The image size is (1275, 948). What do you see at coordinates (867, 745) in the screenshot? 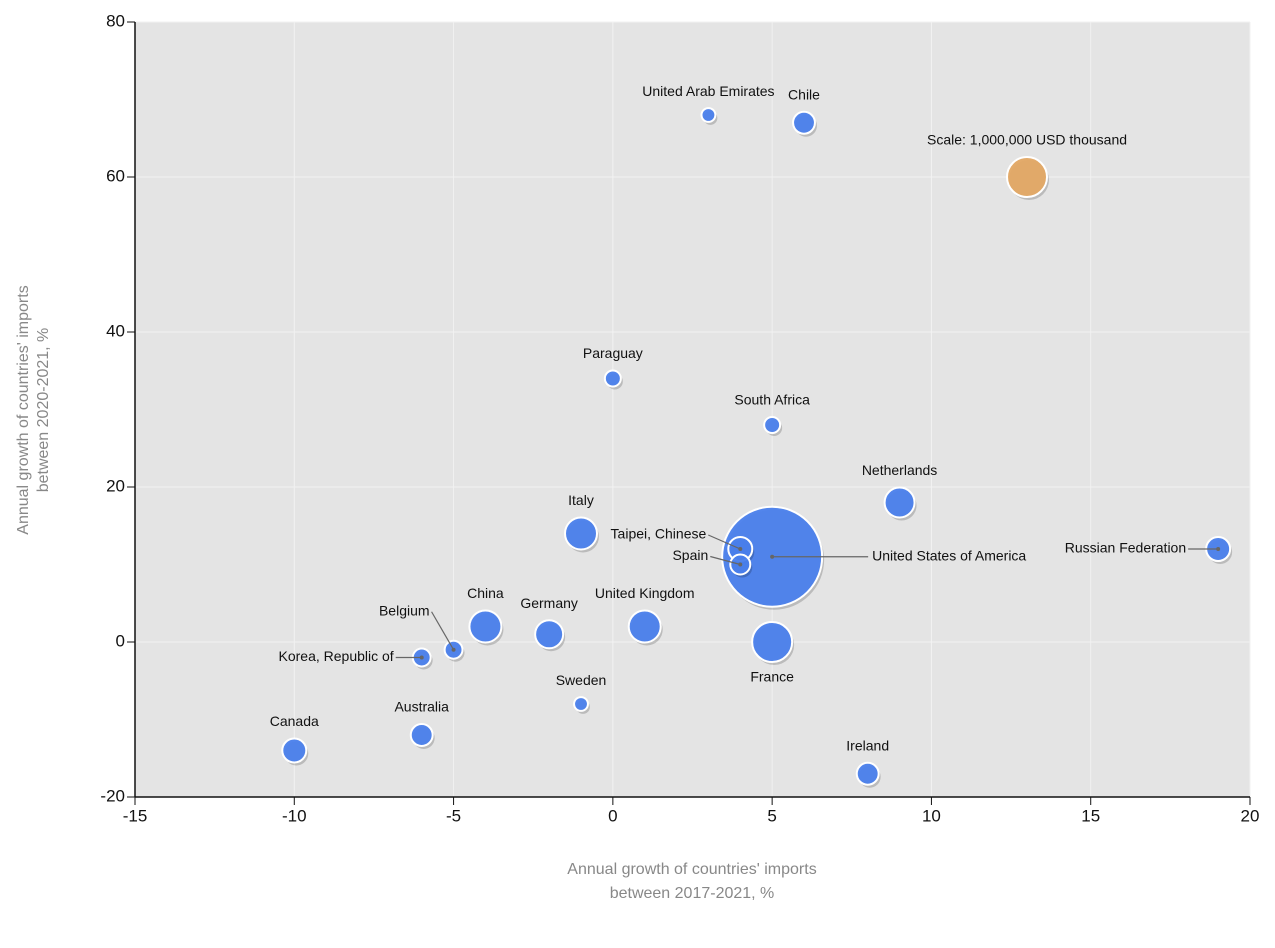
I see `bubble-label: Ireland` at bounding box center [867, 745].